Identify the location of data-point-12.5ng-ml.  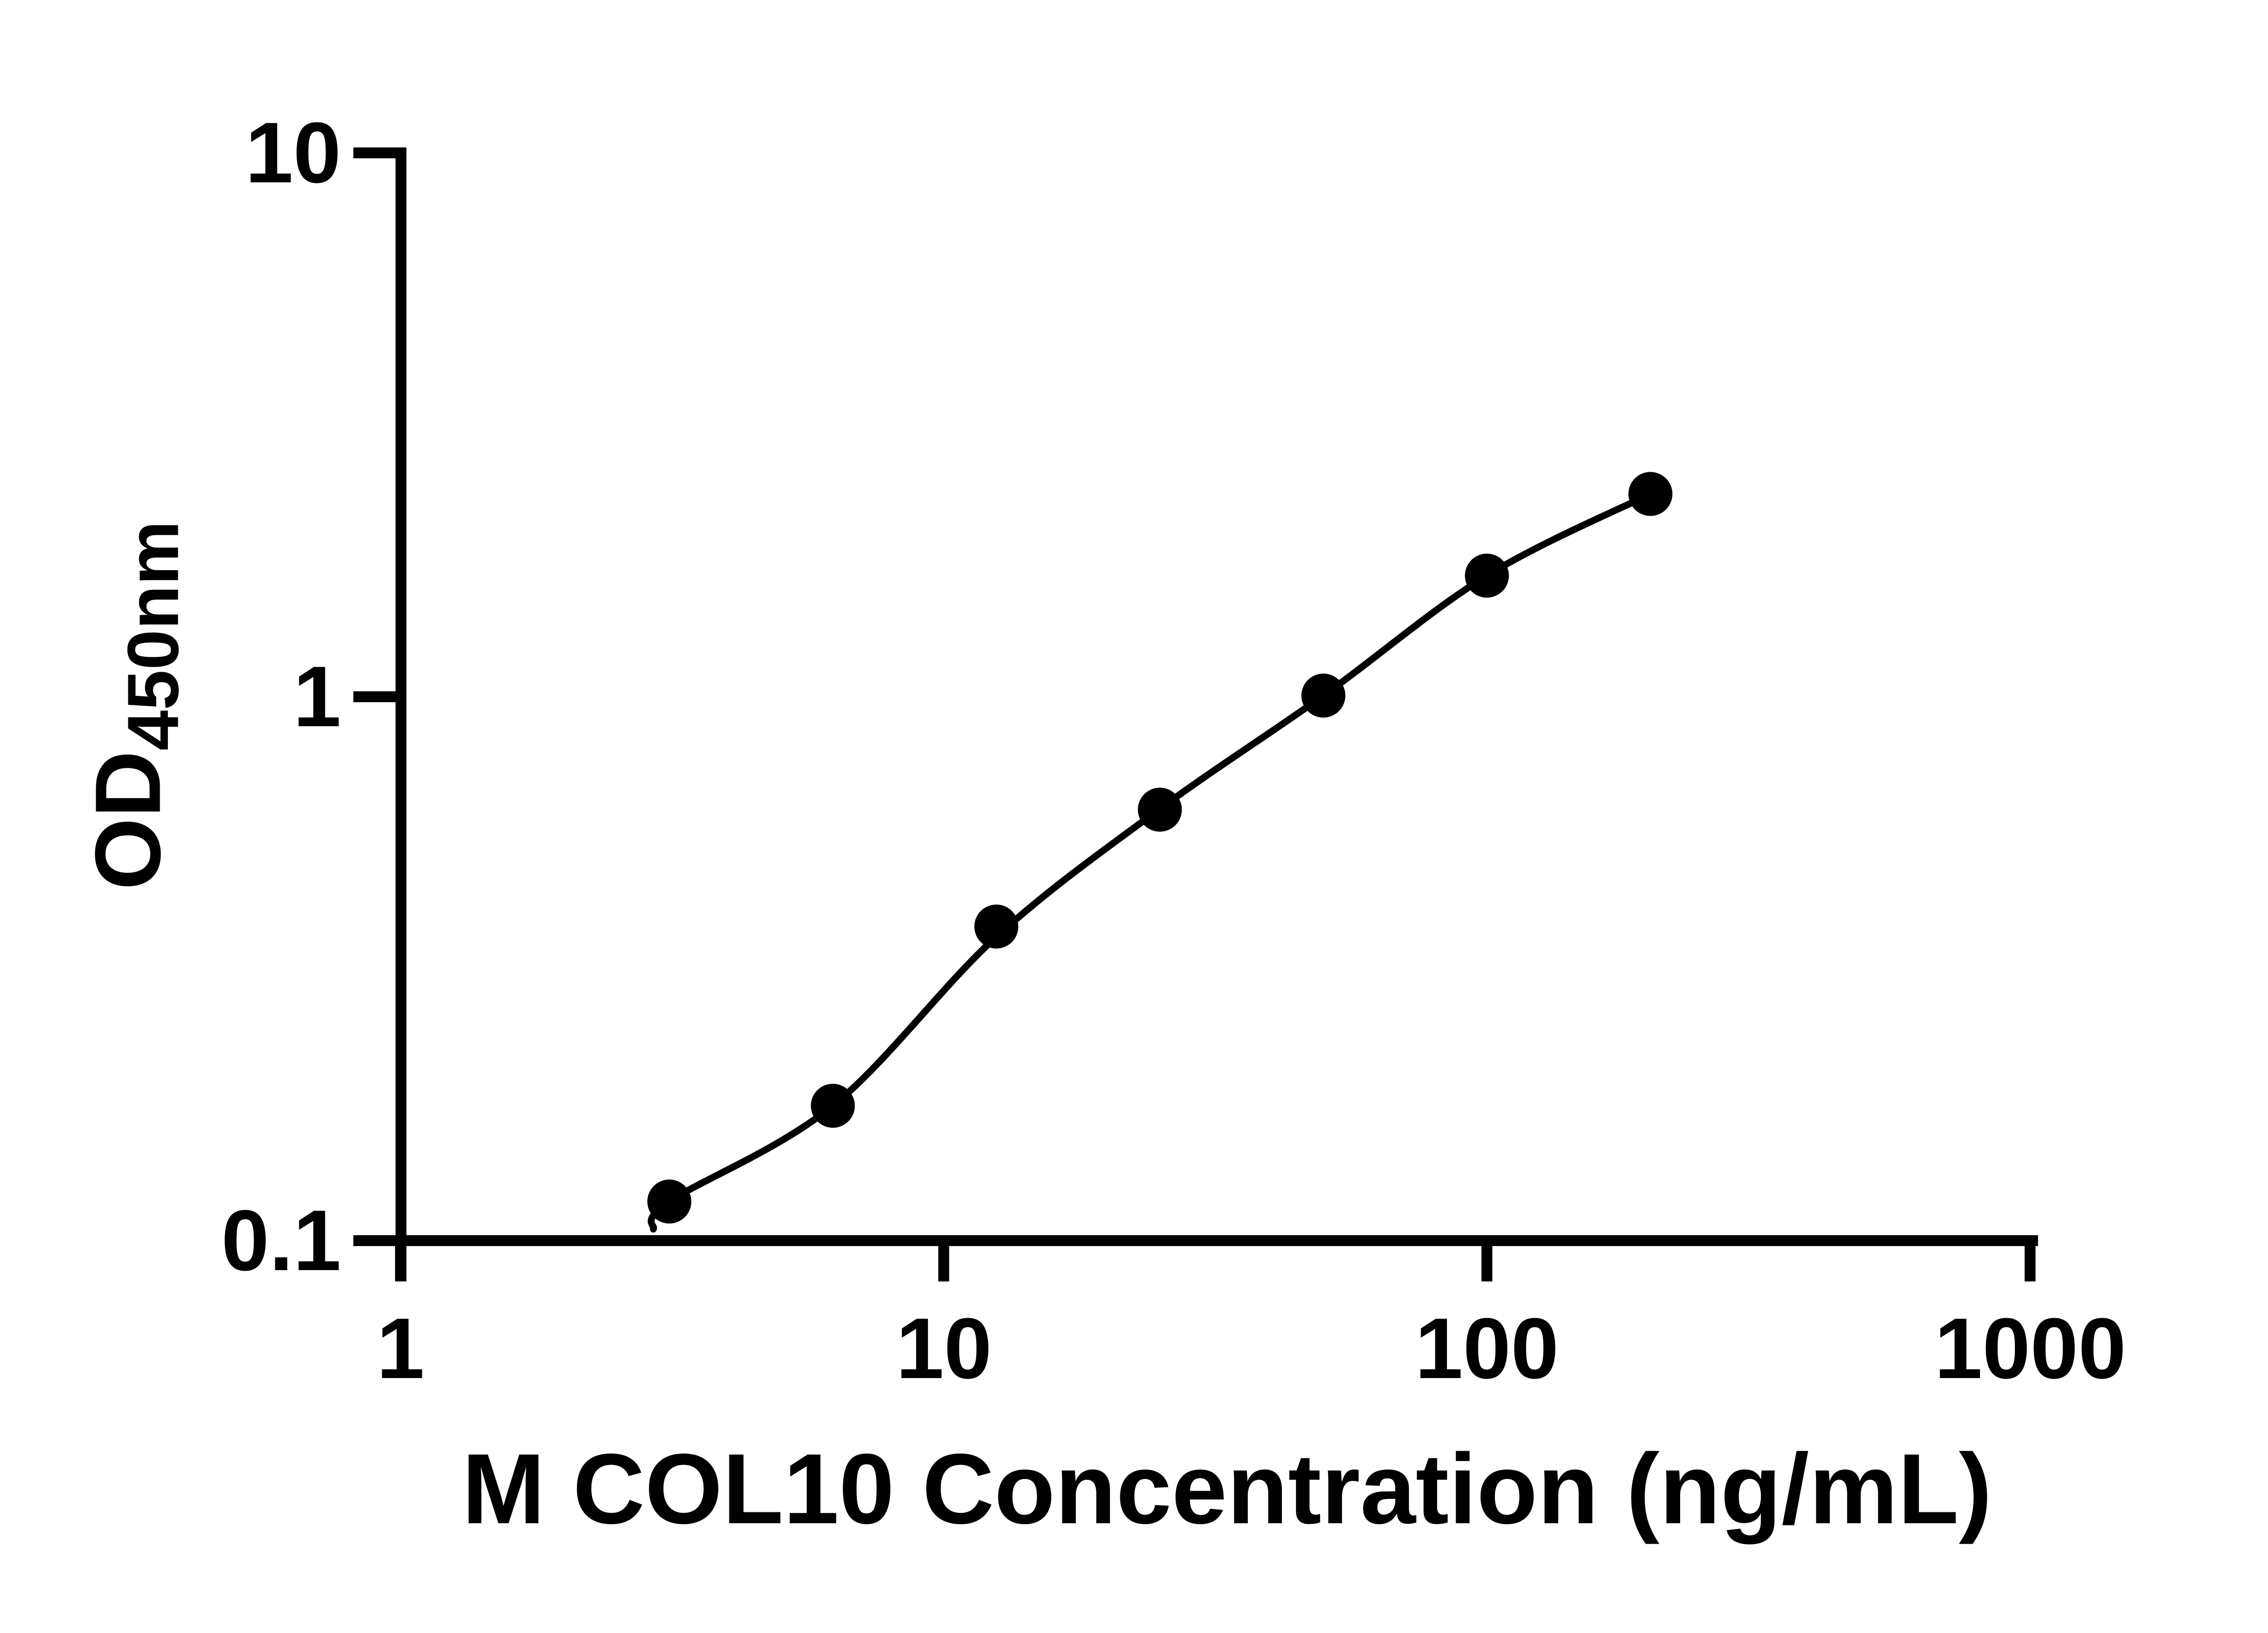
(996, 927).